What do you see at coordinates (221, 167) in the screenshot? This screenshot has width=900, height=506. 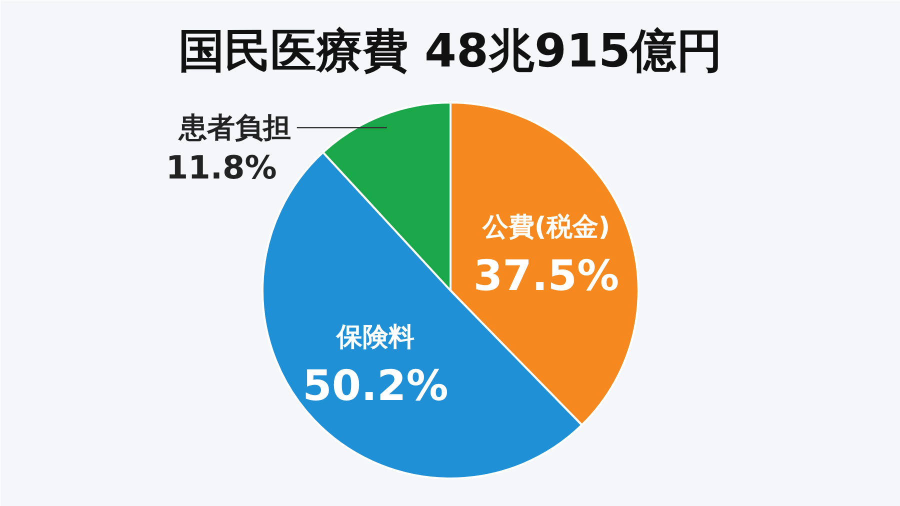 I see `data-label: 11.8%` at bounding box center [221, 167].